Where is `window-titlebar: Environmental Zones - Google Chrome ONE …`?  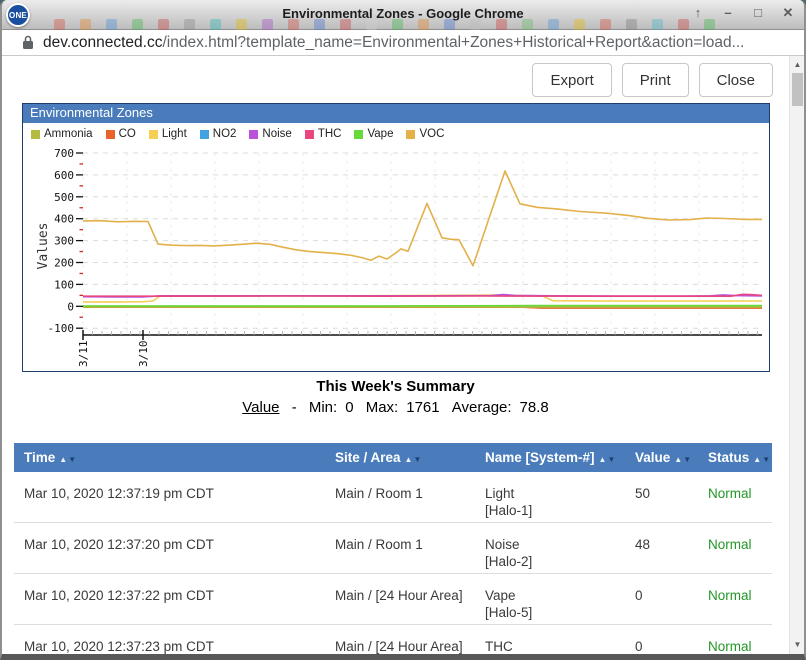
window-titlebar: Environmental Zones - Google Chrome ONE … is located at coordinates (403, 15).